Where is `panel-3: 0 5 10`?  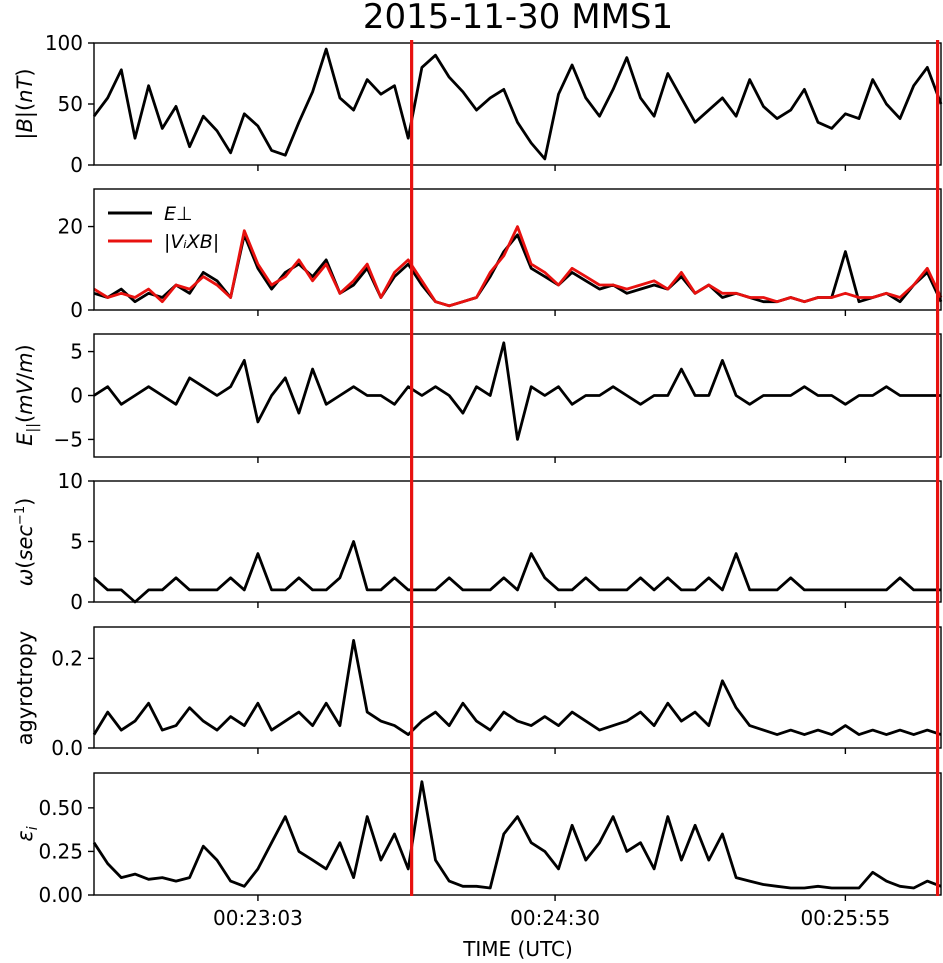 panel-3: 0 5 10 is located at coordinates (500, 541).